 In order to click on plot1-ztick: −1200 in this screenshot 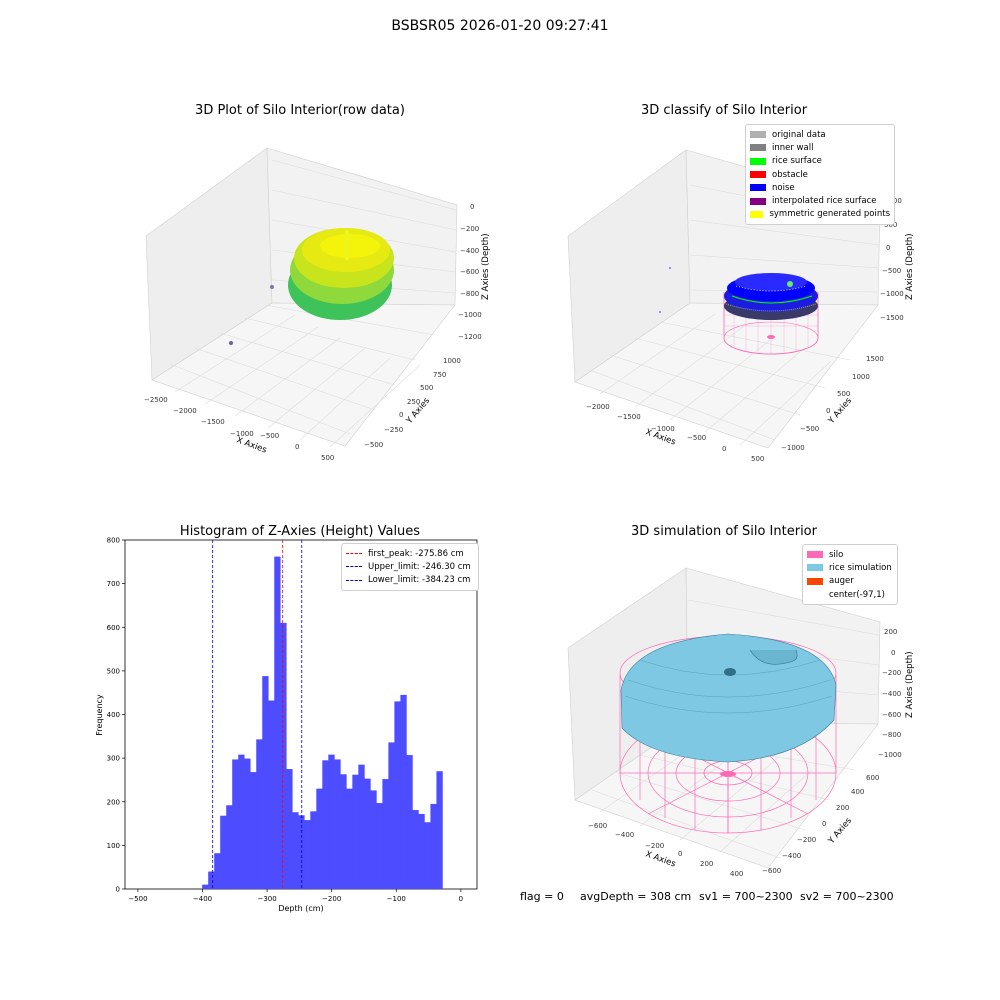, I will do `click(470, 337)`.